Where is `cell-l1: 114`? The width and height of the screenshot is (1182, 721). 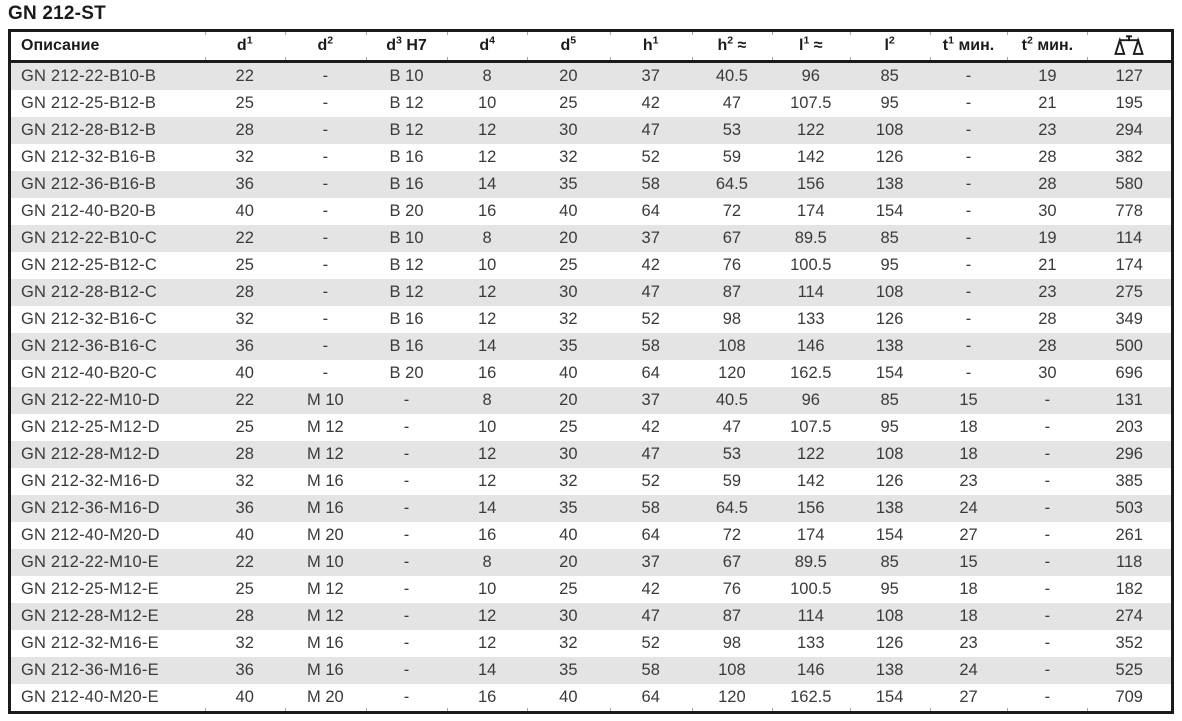 cell-l1: 114 is located at coordinates (810, 616).